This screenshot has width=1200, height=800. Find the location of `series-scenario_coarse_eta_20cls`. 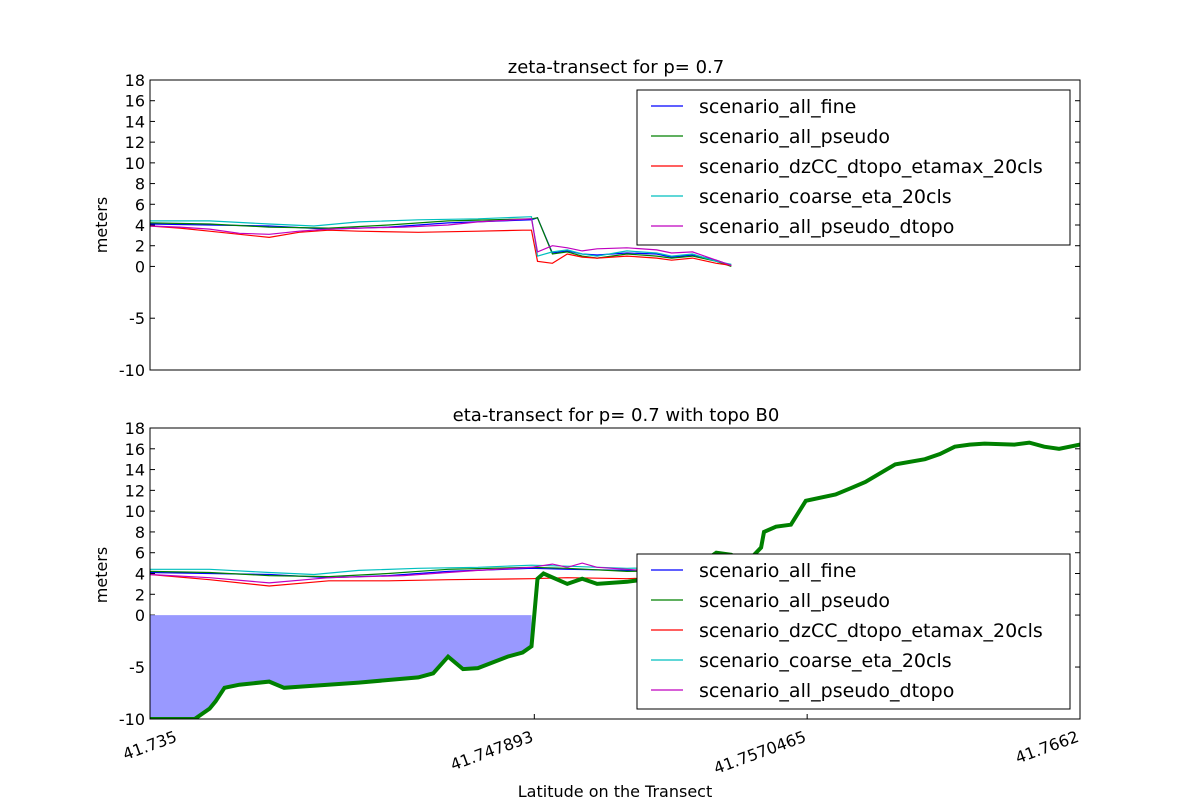

series-scenario_coarse_eta_20cls is located at coordinates (441, 240).